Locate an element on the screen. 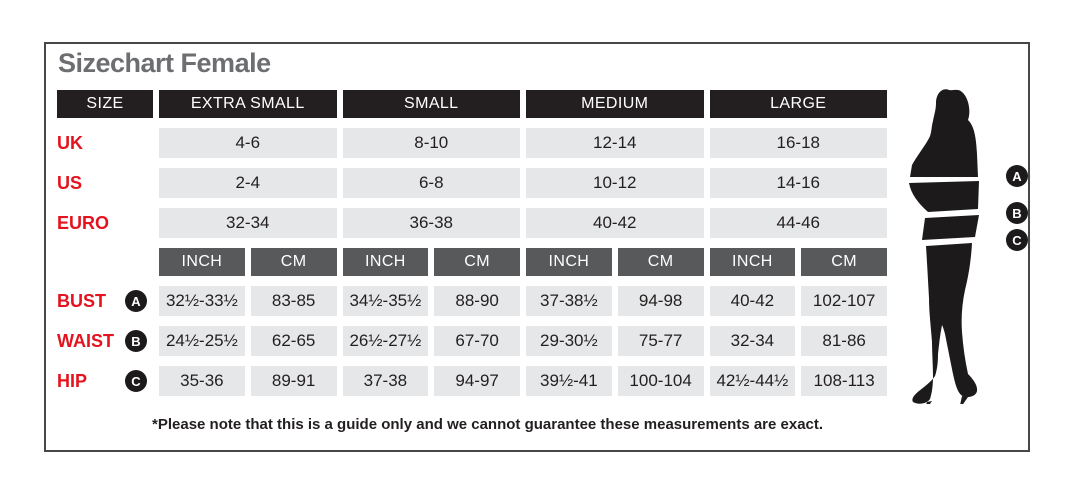  measurement-cell: 24½-25½ is located at coordinates (202, 341).